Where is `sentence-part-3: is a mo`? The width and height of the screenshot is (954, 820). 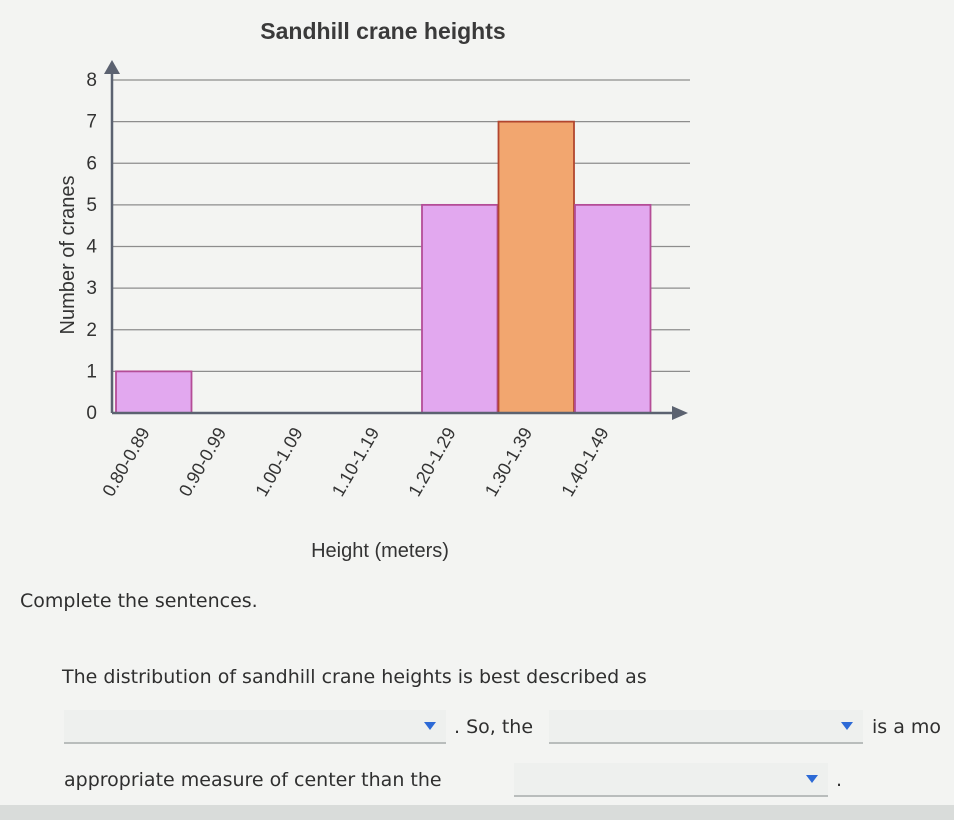 sentence-part-3: is a mo is located at coordinates (907, 727).